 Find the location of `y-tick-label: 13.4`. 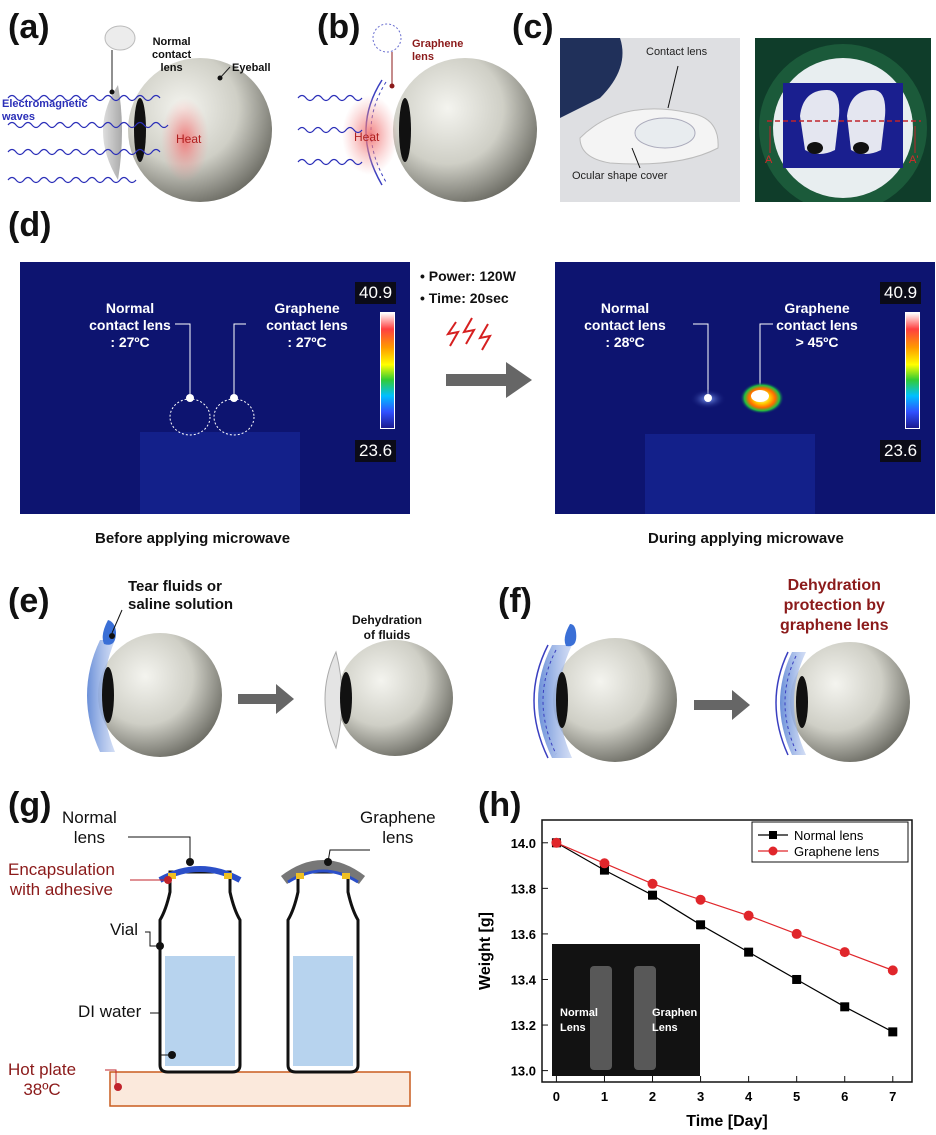

y-tick-label: 13.4 is located at coordinates (524, 979).